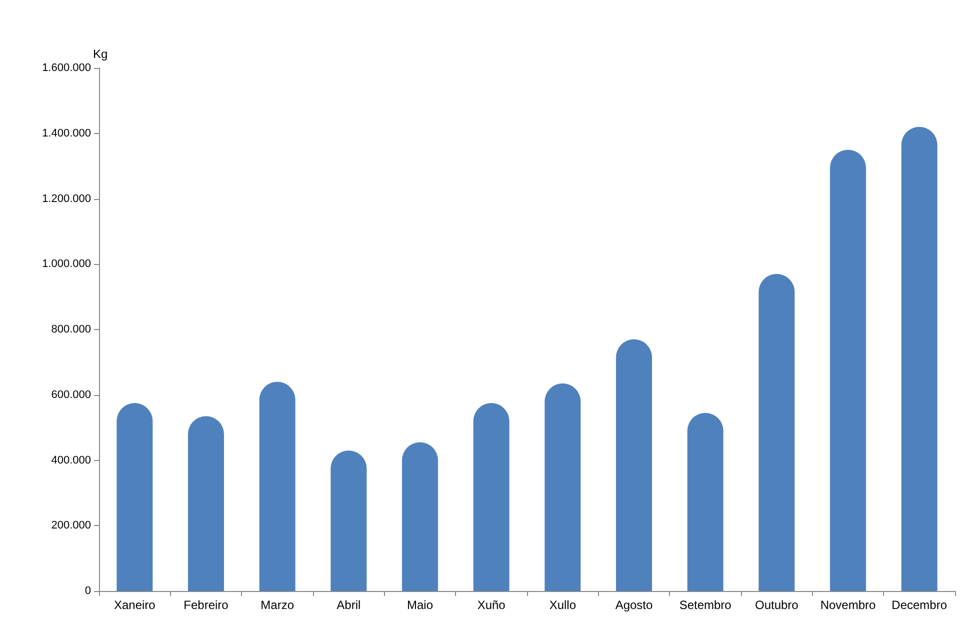 This screenshot has height=641, width=979. Describe the element at coordinates (100, 54) in the screenshot. I see `y-axis-title: Kg` at that location.